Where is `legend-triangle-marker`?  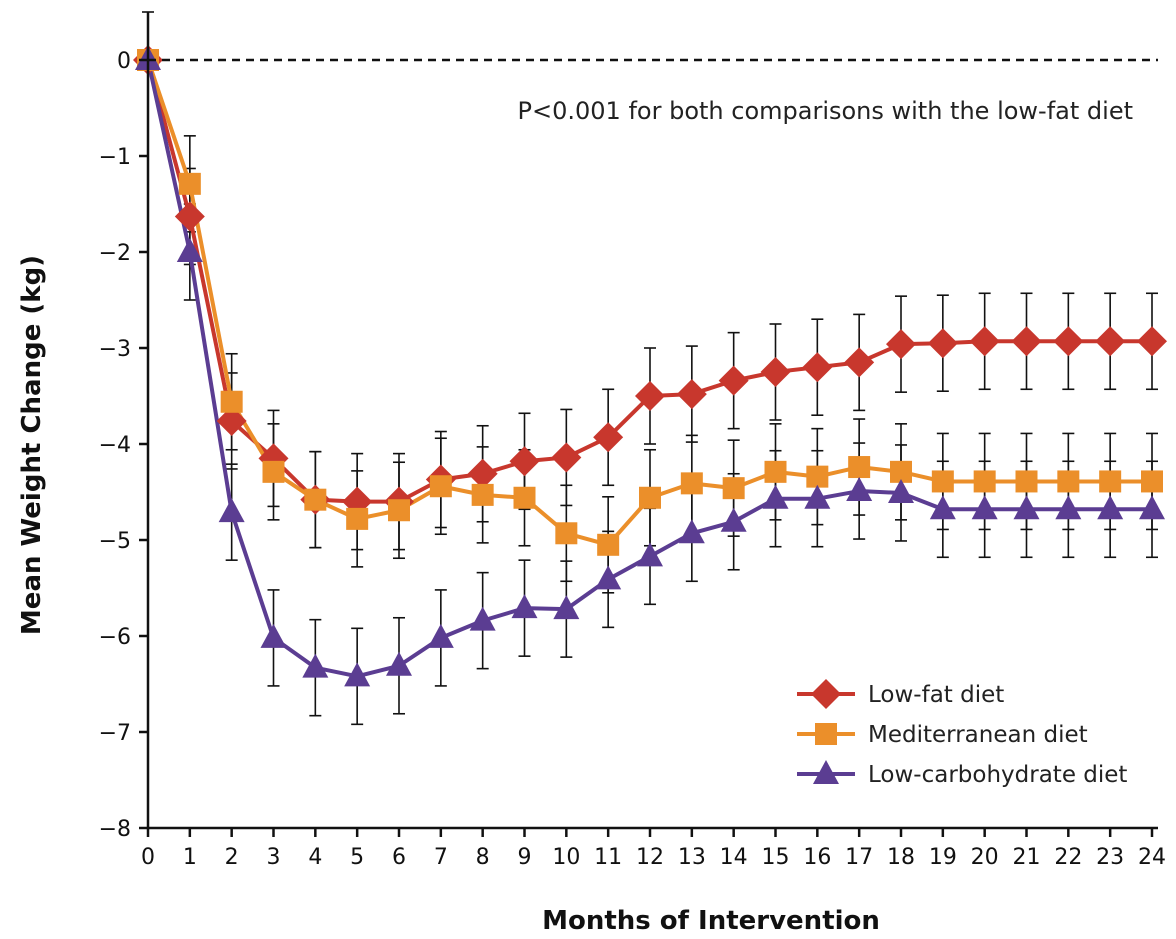 legend-triangle-marker is located at coordinates (826, 772).